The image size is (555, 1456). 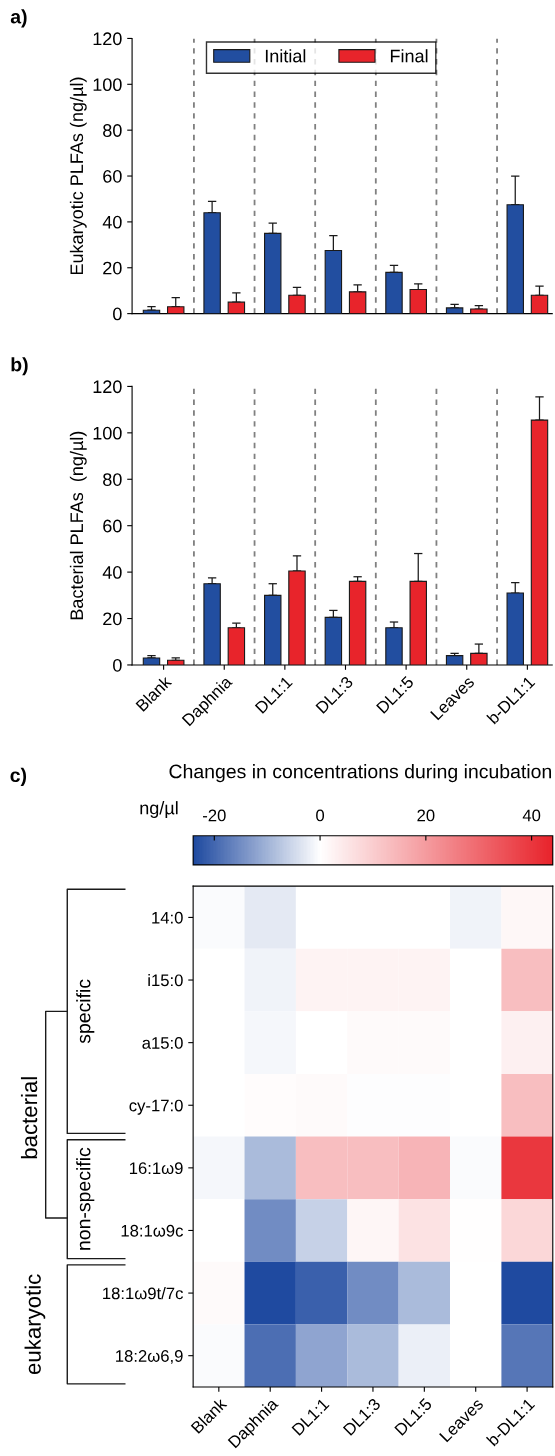 I want to click on legend-label: Final, so click(x=409, y=56).